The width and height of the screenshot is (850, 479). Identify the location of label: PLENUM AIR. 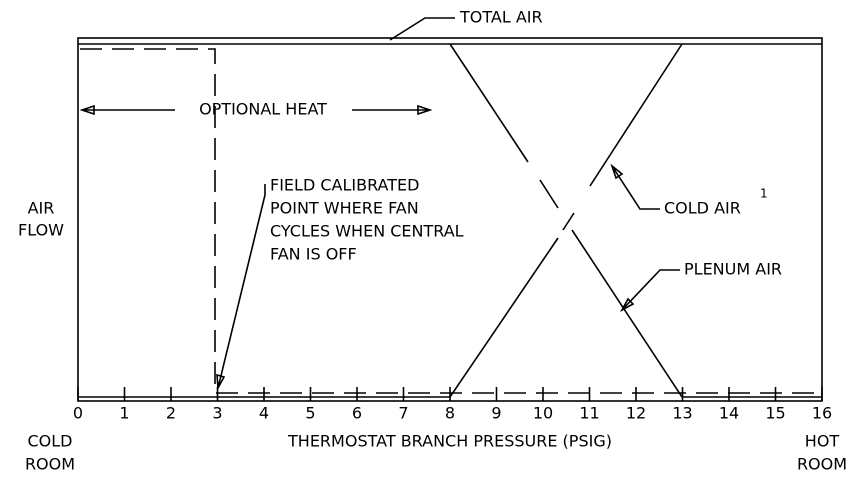
(733, 269).